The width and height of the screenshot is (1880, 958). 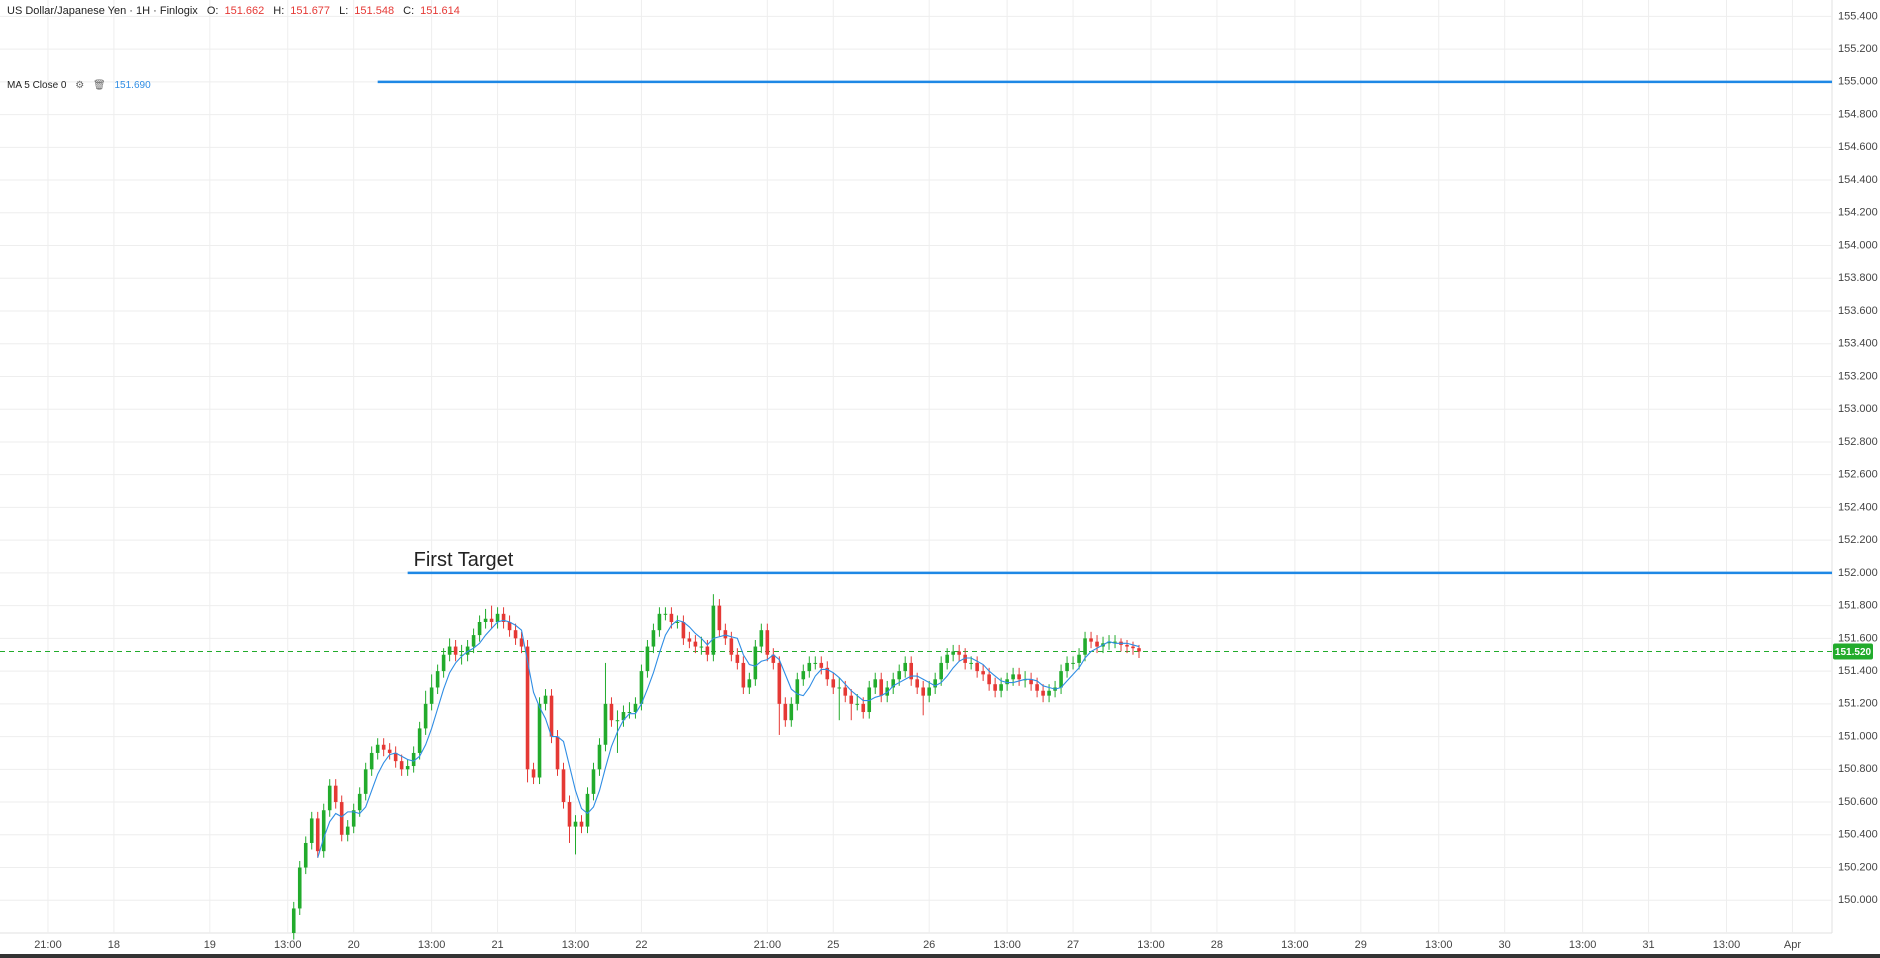 What do you see at coordinates (1361, 945) in the screenshot?
I see `x-tick-label: 29` at bounding box center [1361, 945].